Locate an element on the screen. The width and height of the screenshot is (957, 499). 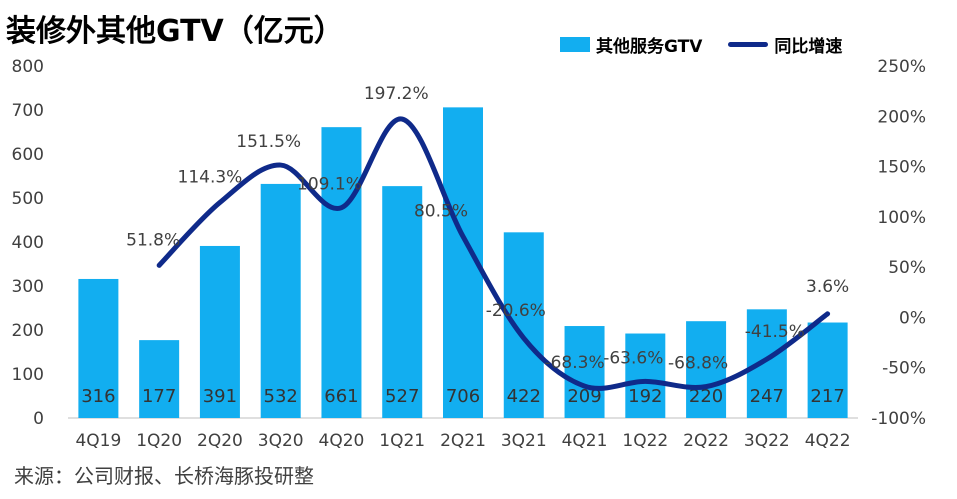
line-value-label: 151.5% is located at coordinates (268, 142).